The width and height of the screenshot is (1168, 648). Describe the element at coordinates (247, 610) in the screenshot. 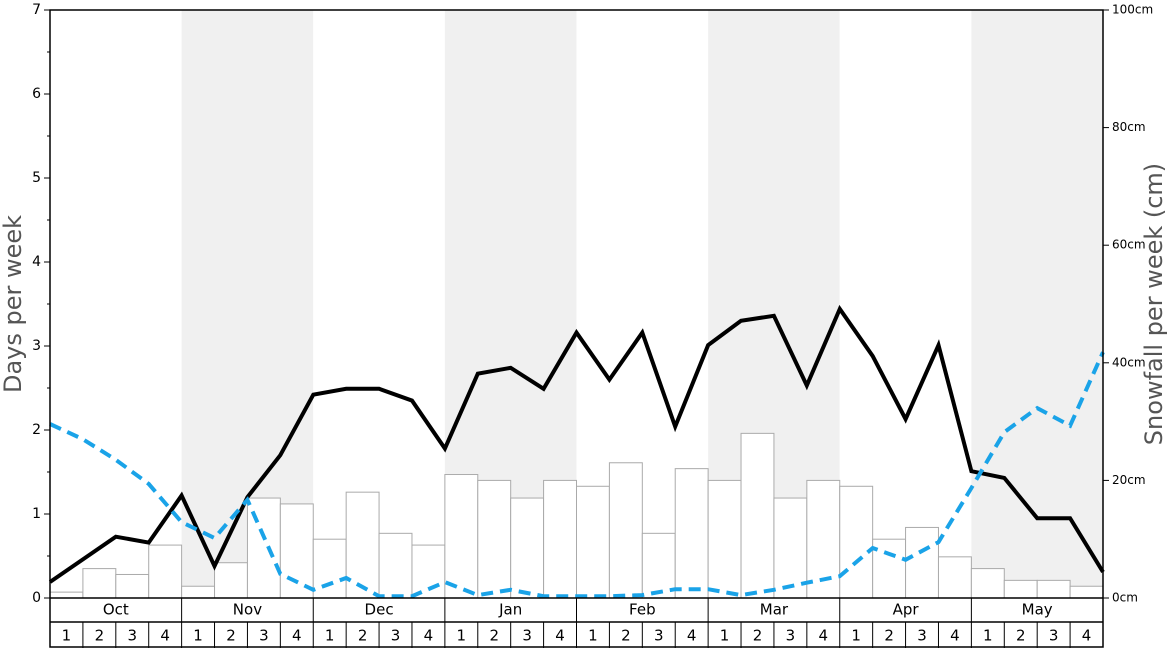

I see `month-label: Nov` at that location.